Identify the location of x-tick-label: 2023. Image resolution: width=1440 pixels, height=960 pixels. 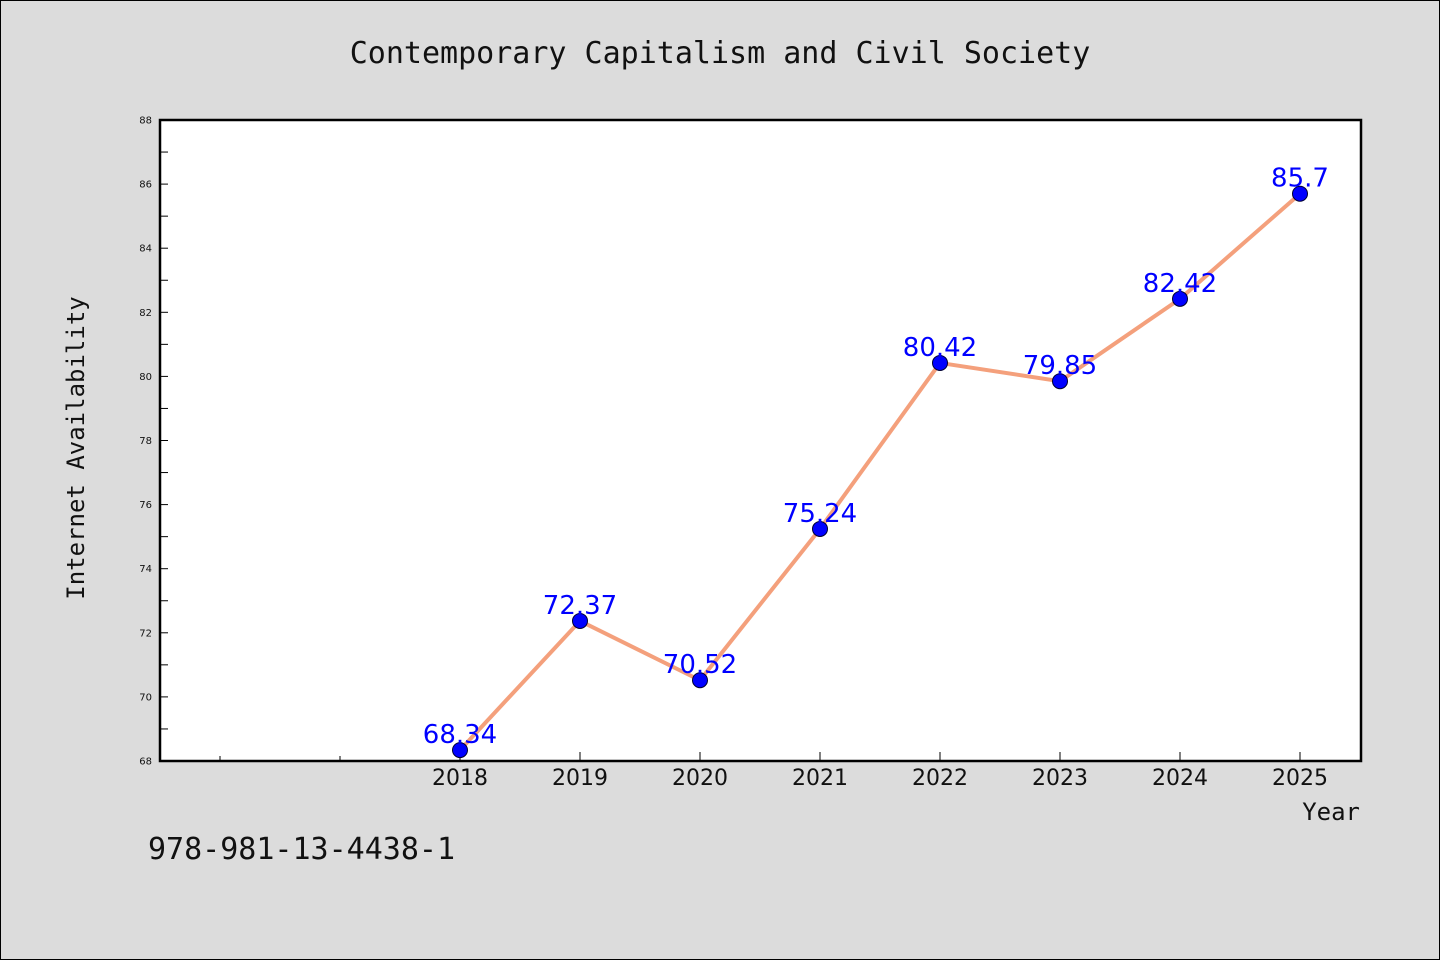
(1060, 778).